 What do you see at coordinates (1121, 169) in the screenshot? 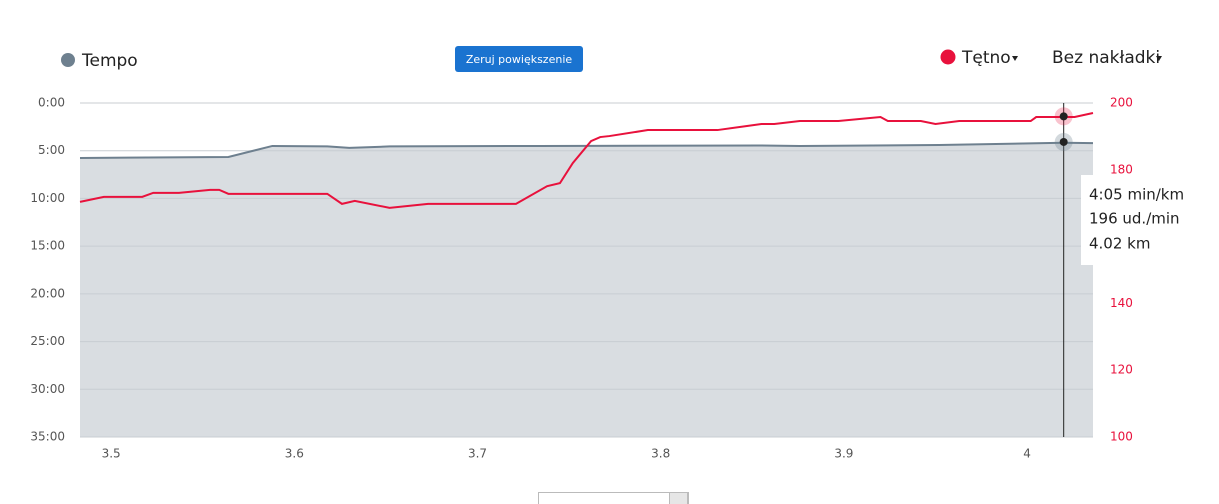
I see `y2-tick-label: 180` at bounding box center [1121, 169].